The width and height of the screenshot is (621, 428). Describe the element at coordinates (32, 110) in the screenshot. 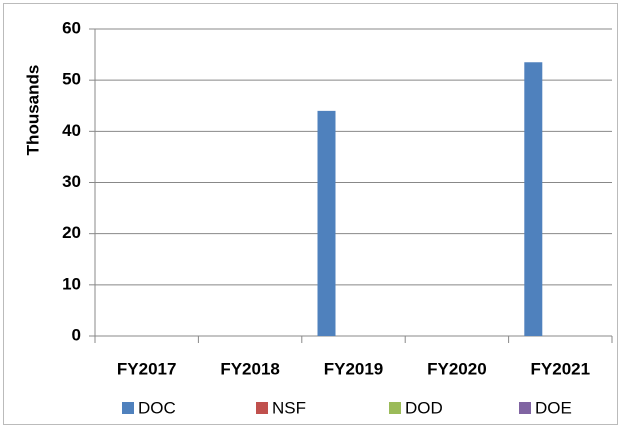

I see `y-axis-label: Thousands` at that location.